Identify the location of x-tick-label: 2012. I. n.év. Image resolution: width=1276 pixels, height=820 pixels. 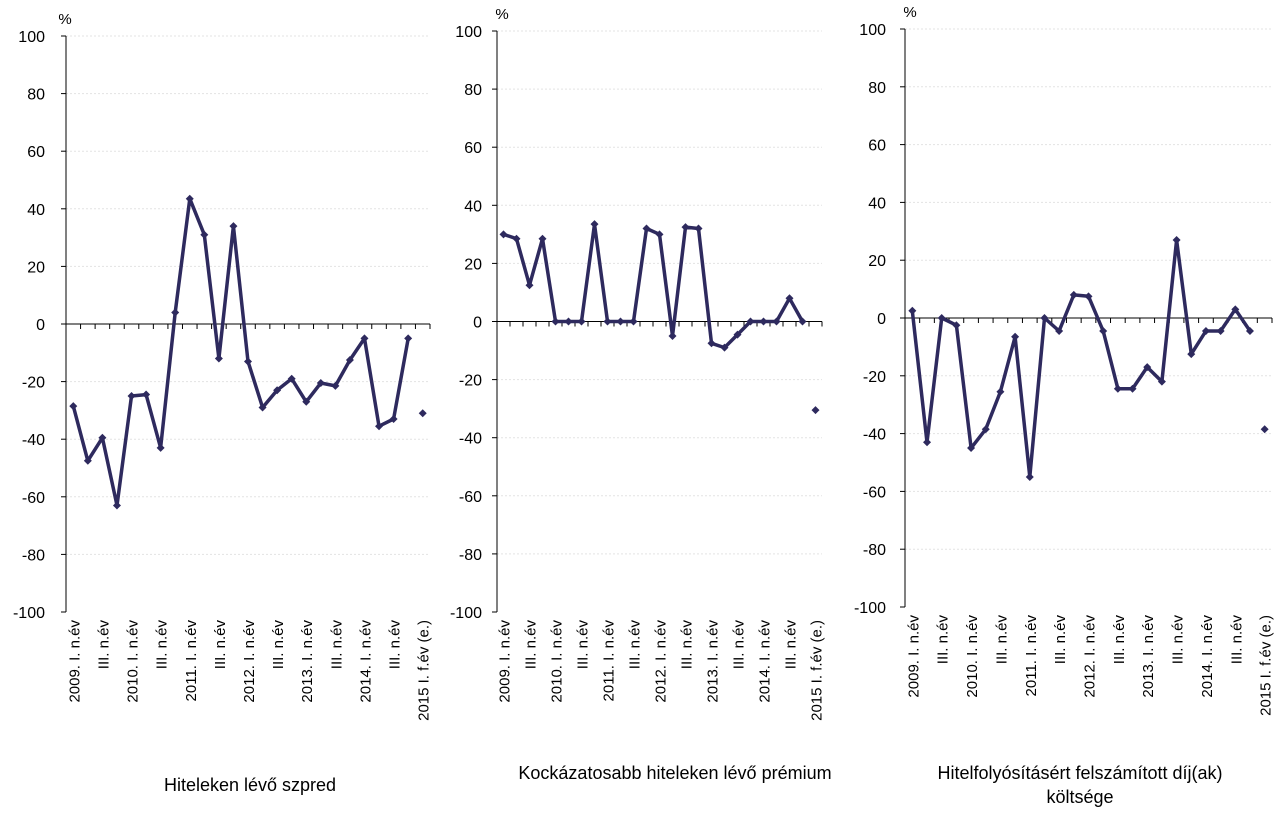
(1090, 656).